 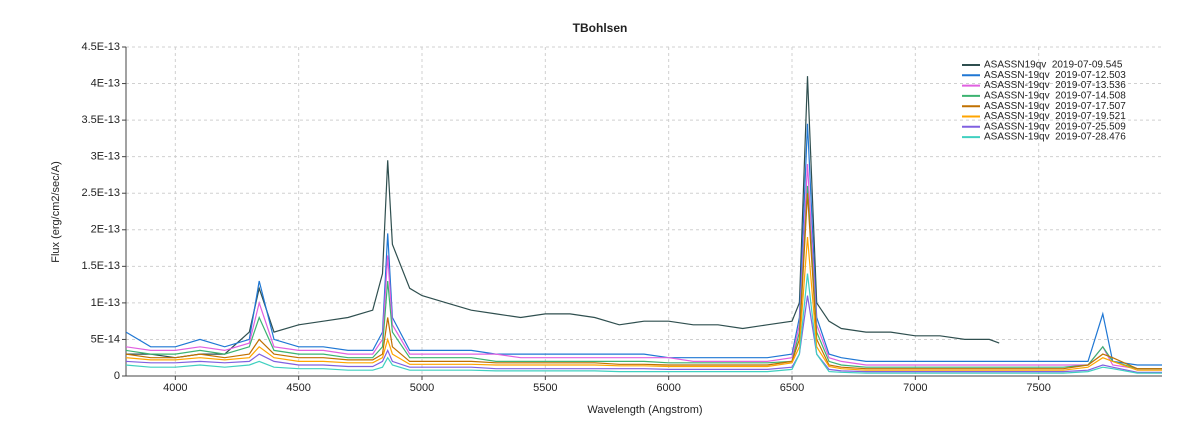 What do you see at coordinates (1055, 85) in the screenshot?
I see `legend-label: ASASSN-19qv 2019-07-13.536` at bounding box center [1055, 85].